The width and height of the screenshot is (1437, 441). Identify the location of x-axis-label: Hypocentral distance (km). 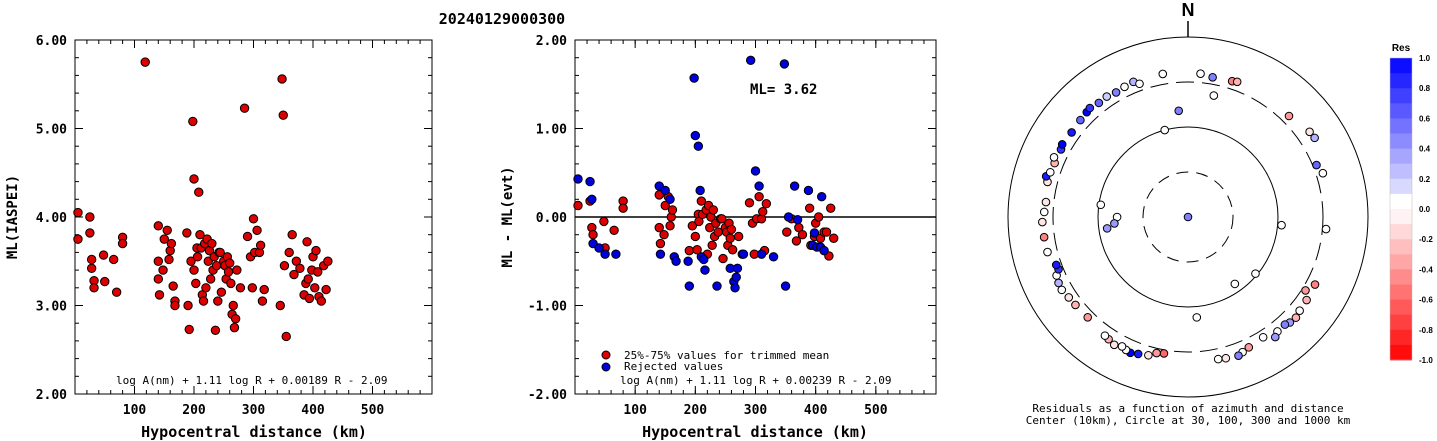
(755, 432).